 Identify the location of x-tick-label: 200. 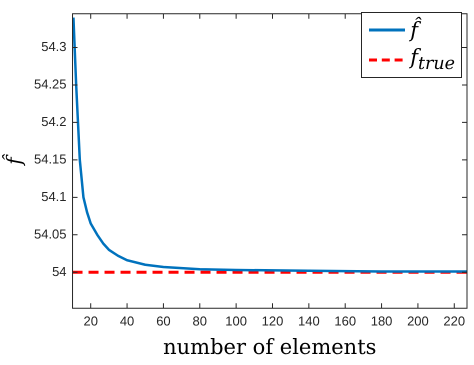
(418, 321).